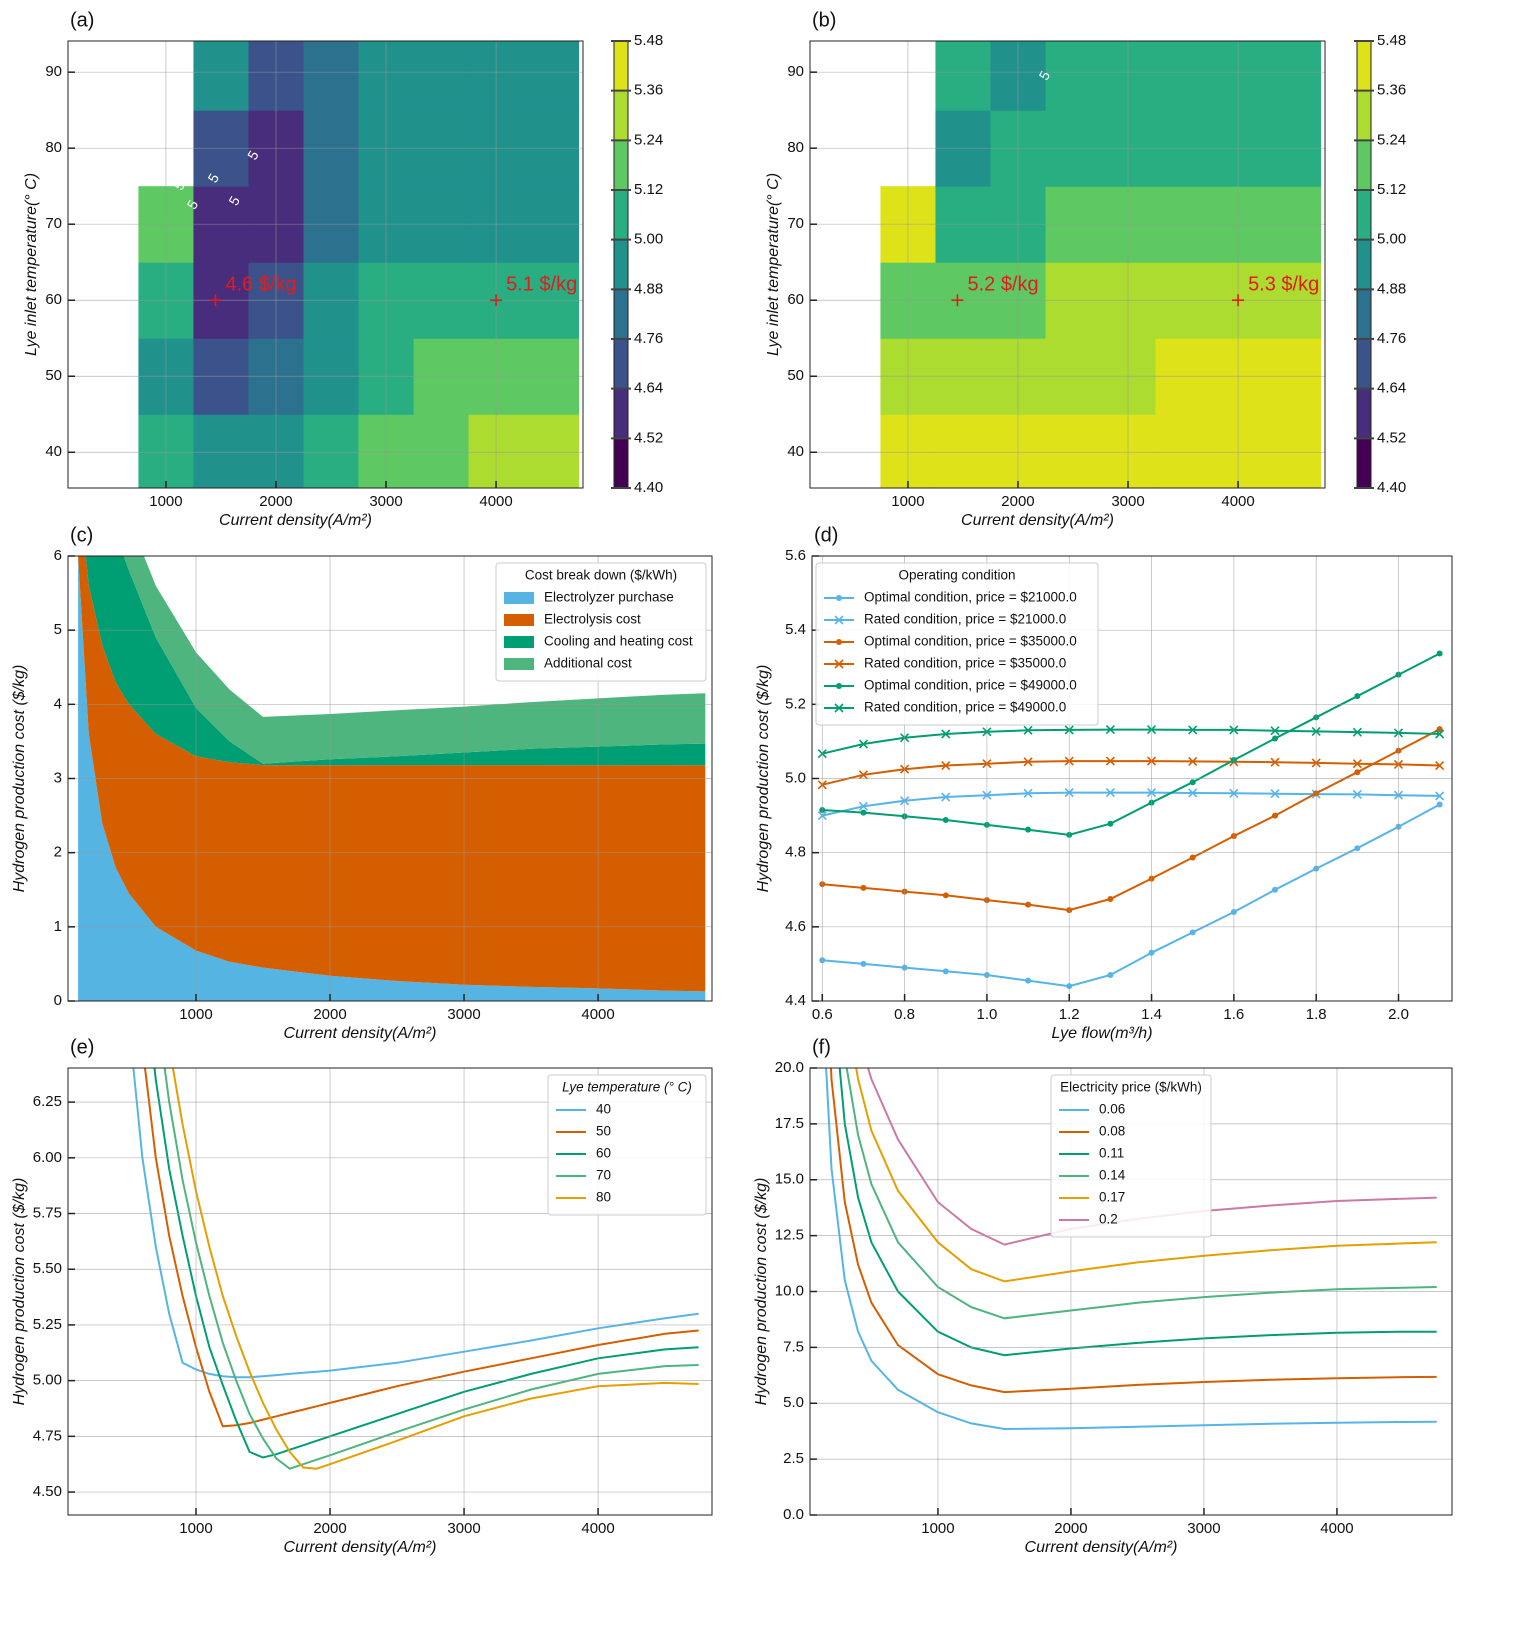 This screenshot has width=1518, height=1629. What do you see at coordinates (53, 223) in the screenshot?
I see `y-tick-label: 70` at bounding box center [53, 223].